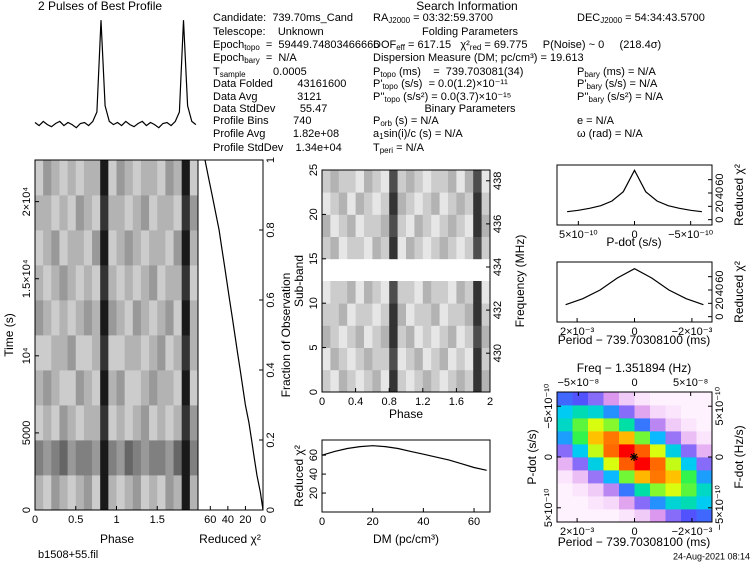 This screenshot has width=756, height=564. Describe the element at coordinates (389, 402) in the screenshot. I see `x-tick-label: 0.8` at that location.